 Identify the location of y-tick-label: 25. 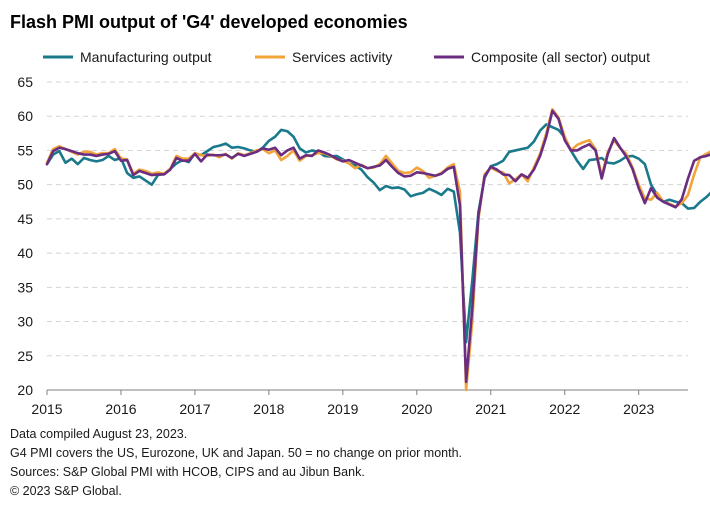
(25, 356).